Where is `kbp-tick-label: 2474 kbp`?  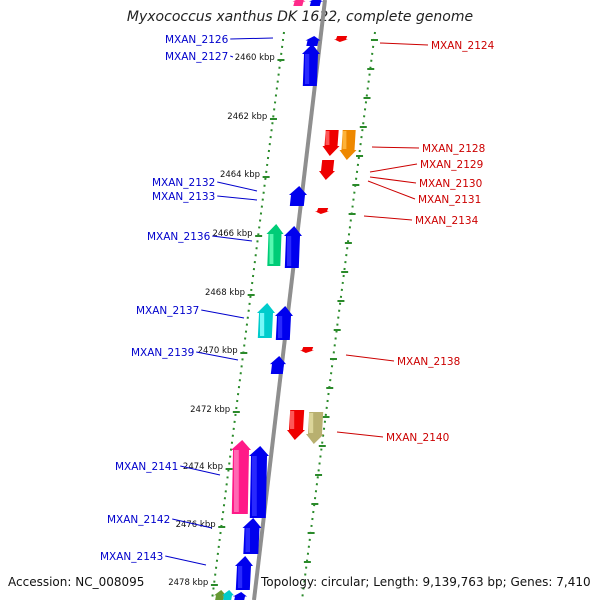 kbp-tick-label: 2474 kbp is located at coordinates (203, 467).